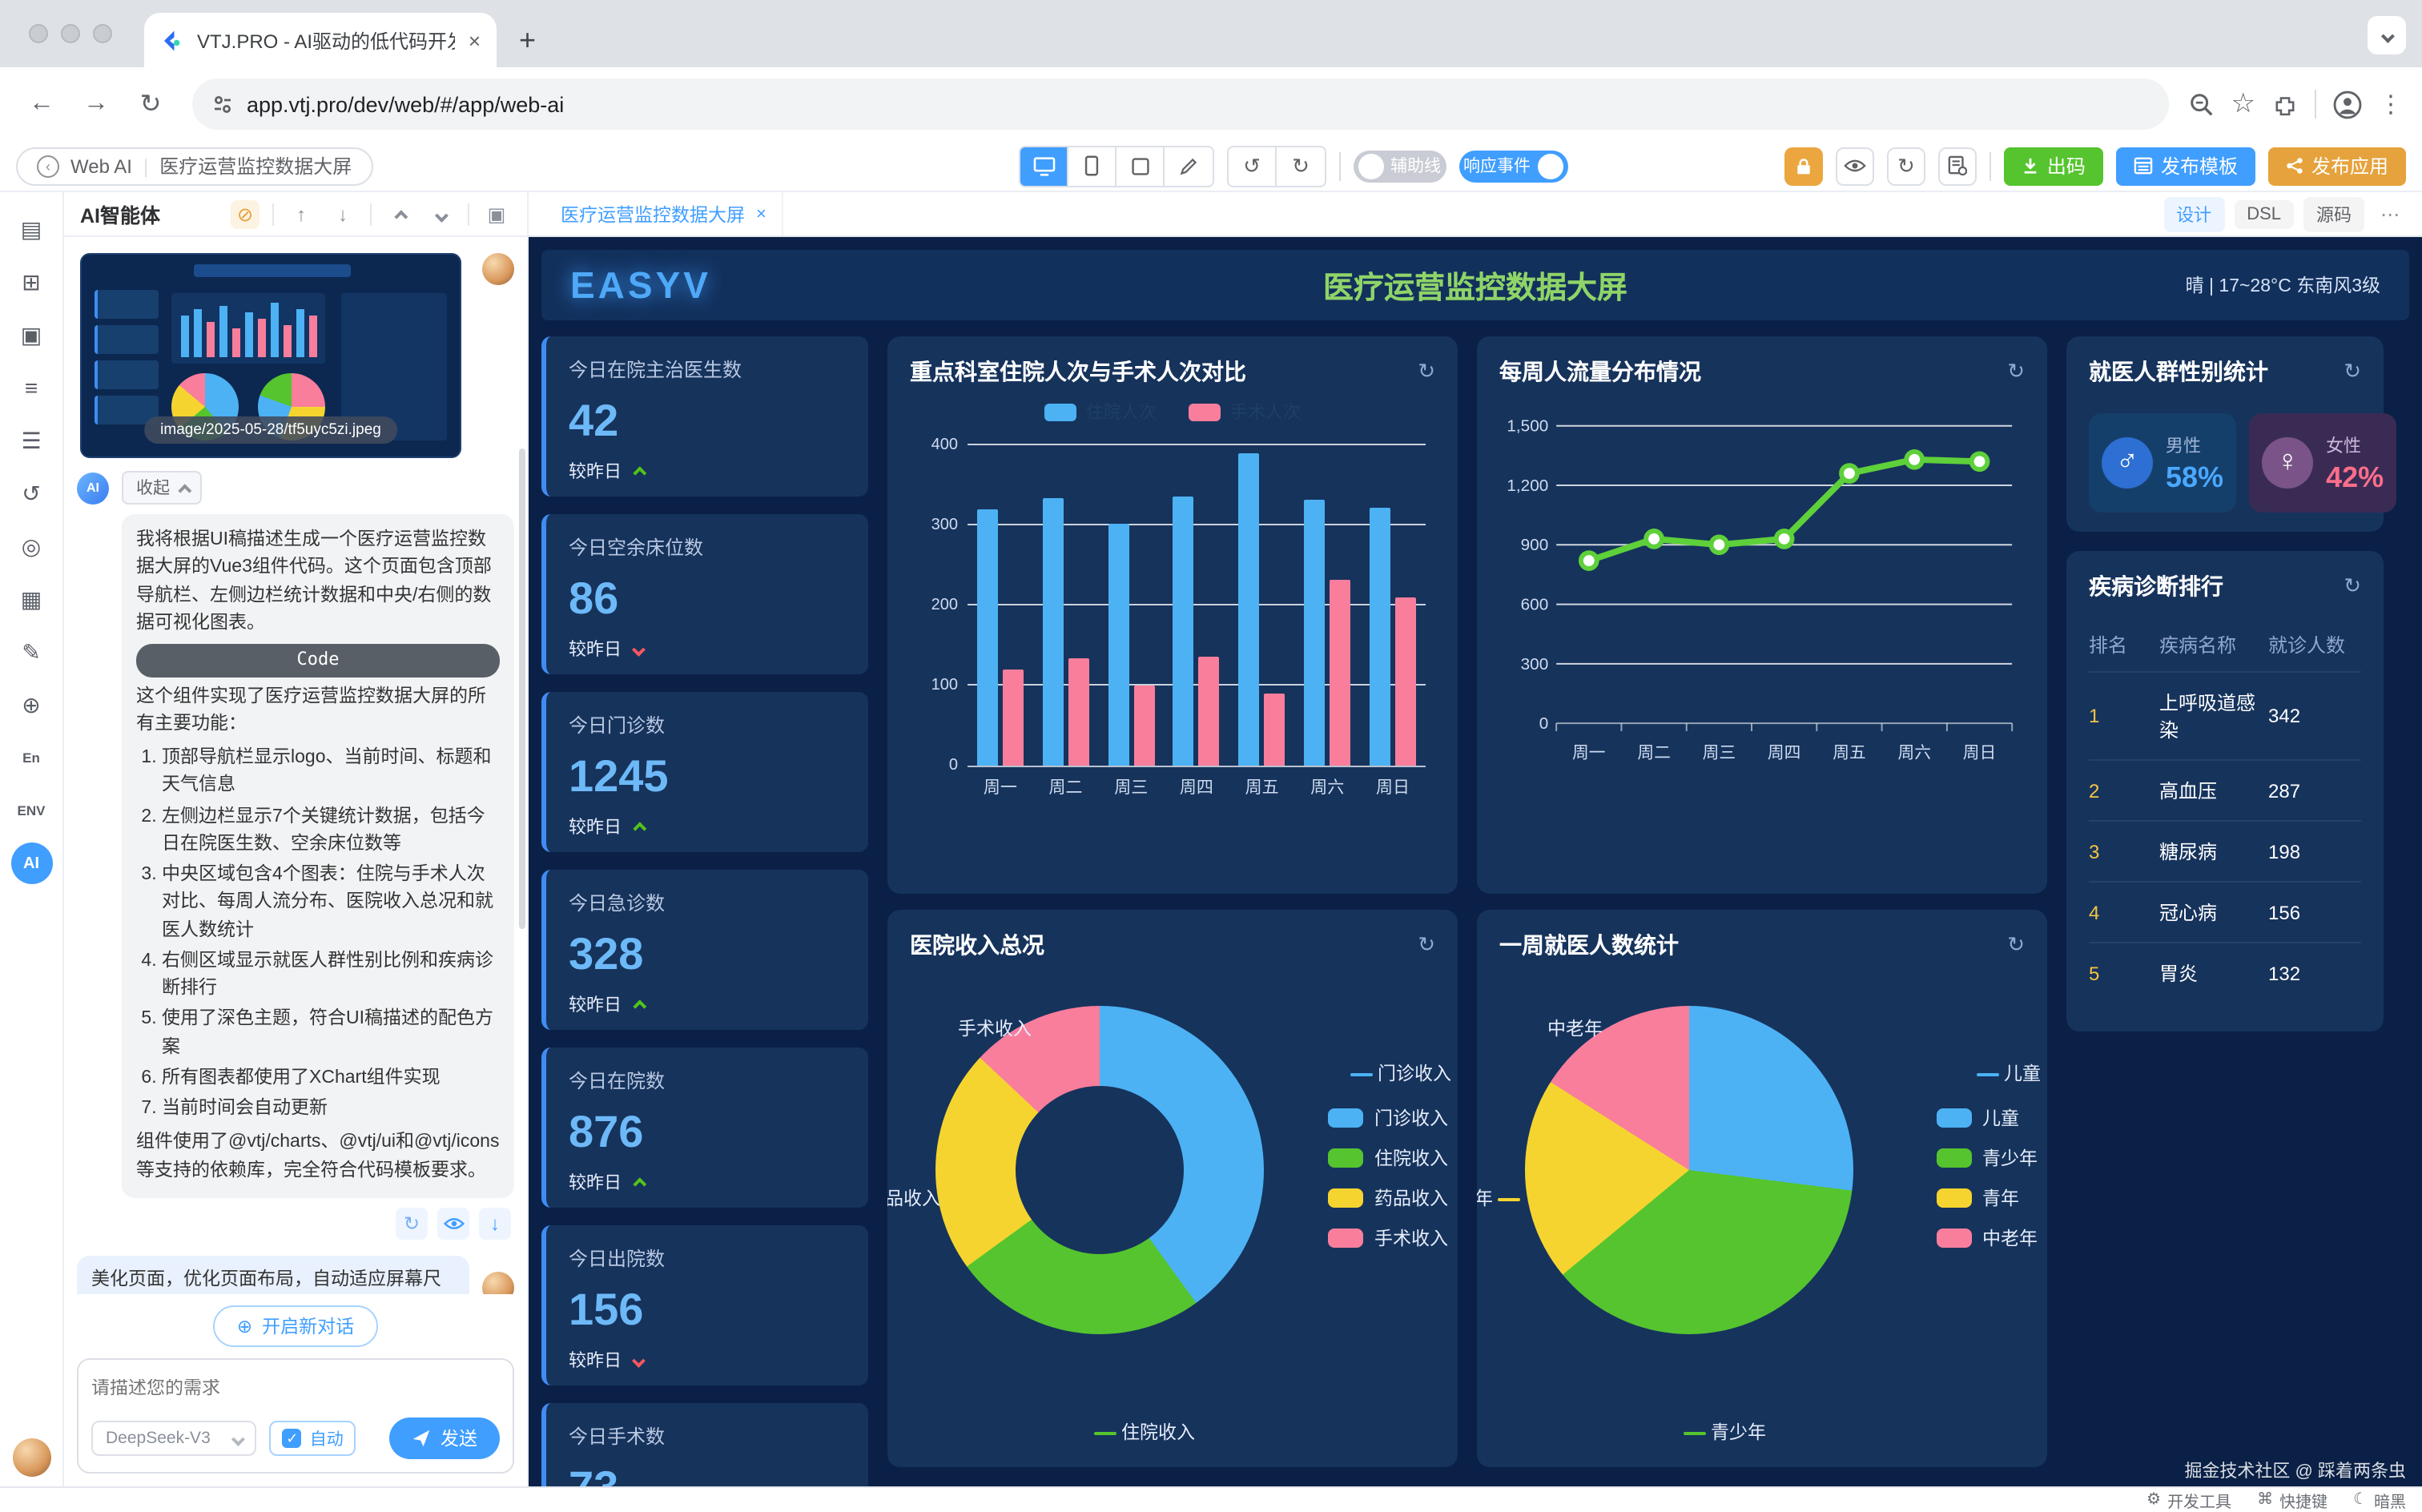 This screenshot has width=2422, height=1512. Describe the element at coordinates (31, 439) in the screenshot. I see `sidebar-icon-outline: ☰` at that location.